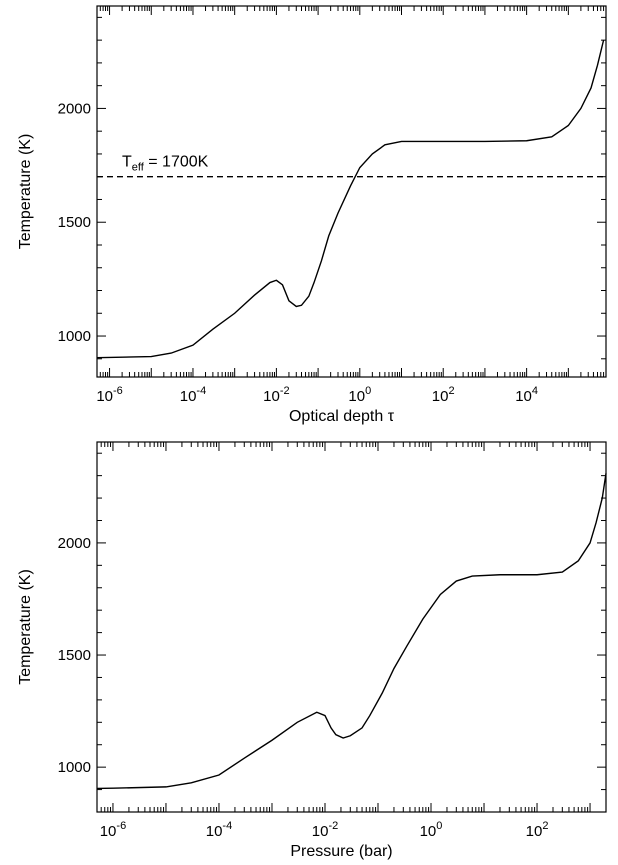  What do you see at coordinates (341, 851) in the screenshot?
I see `x-axis-label: Pressure (bar)` at bounding box center [341, 851].